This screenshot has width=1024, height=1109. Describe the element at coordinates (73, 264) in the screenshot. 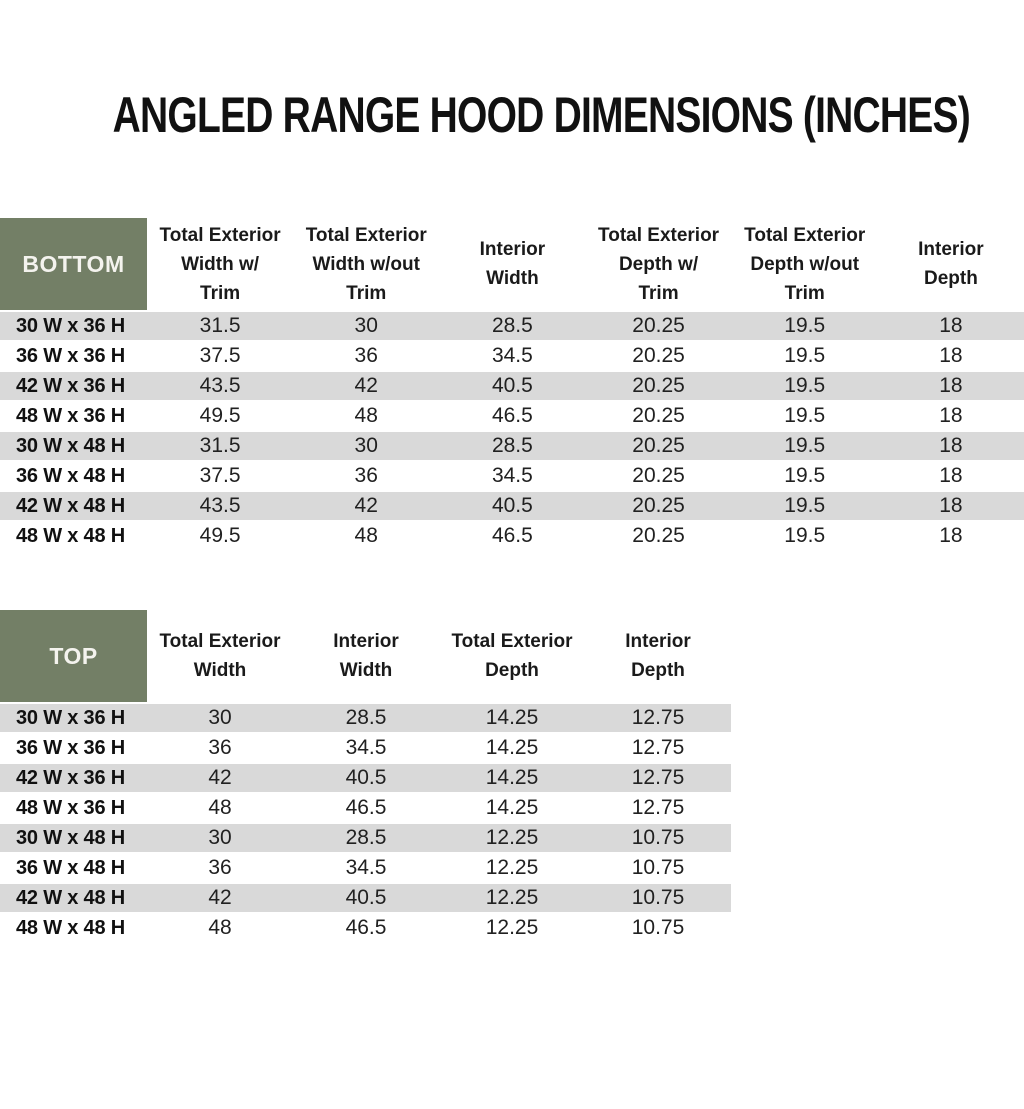

I see `bottom-corner-label: BOTTOM` at that location.